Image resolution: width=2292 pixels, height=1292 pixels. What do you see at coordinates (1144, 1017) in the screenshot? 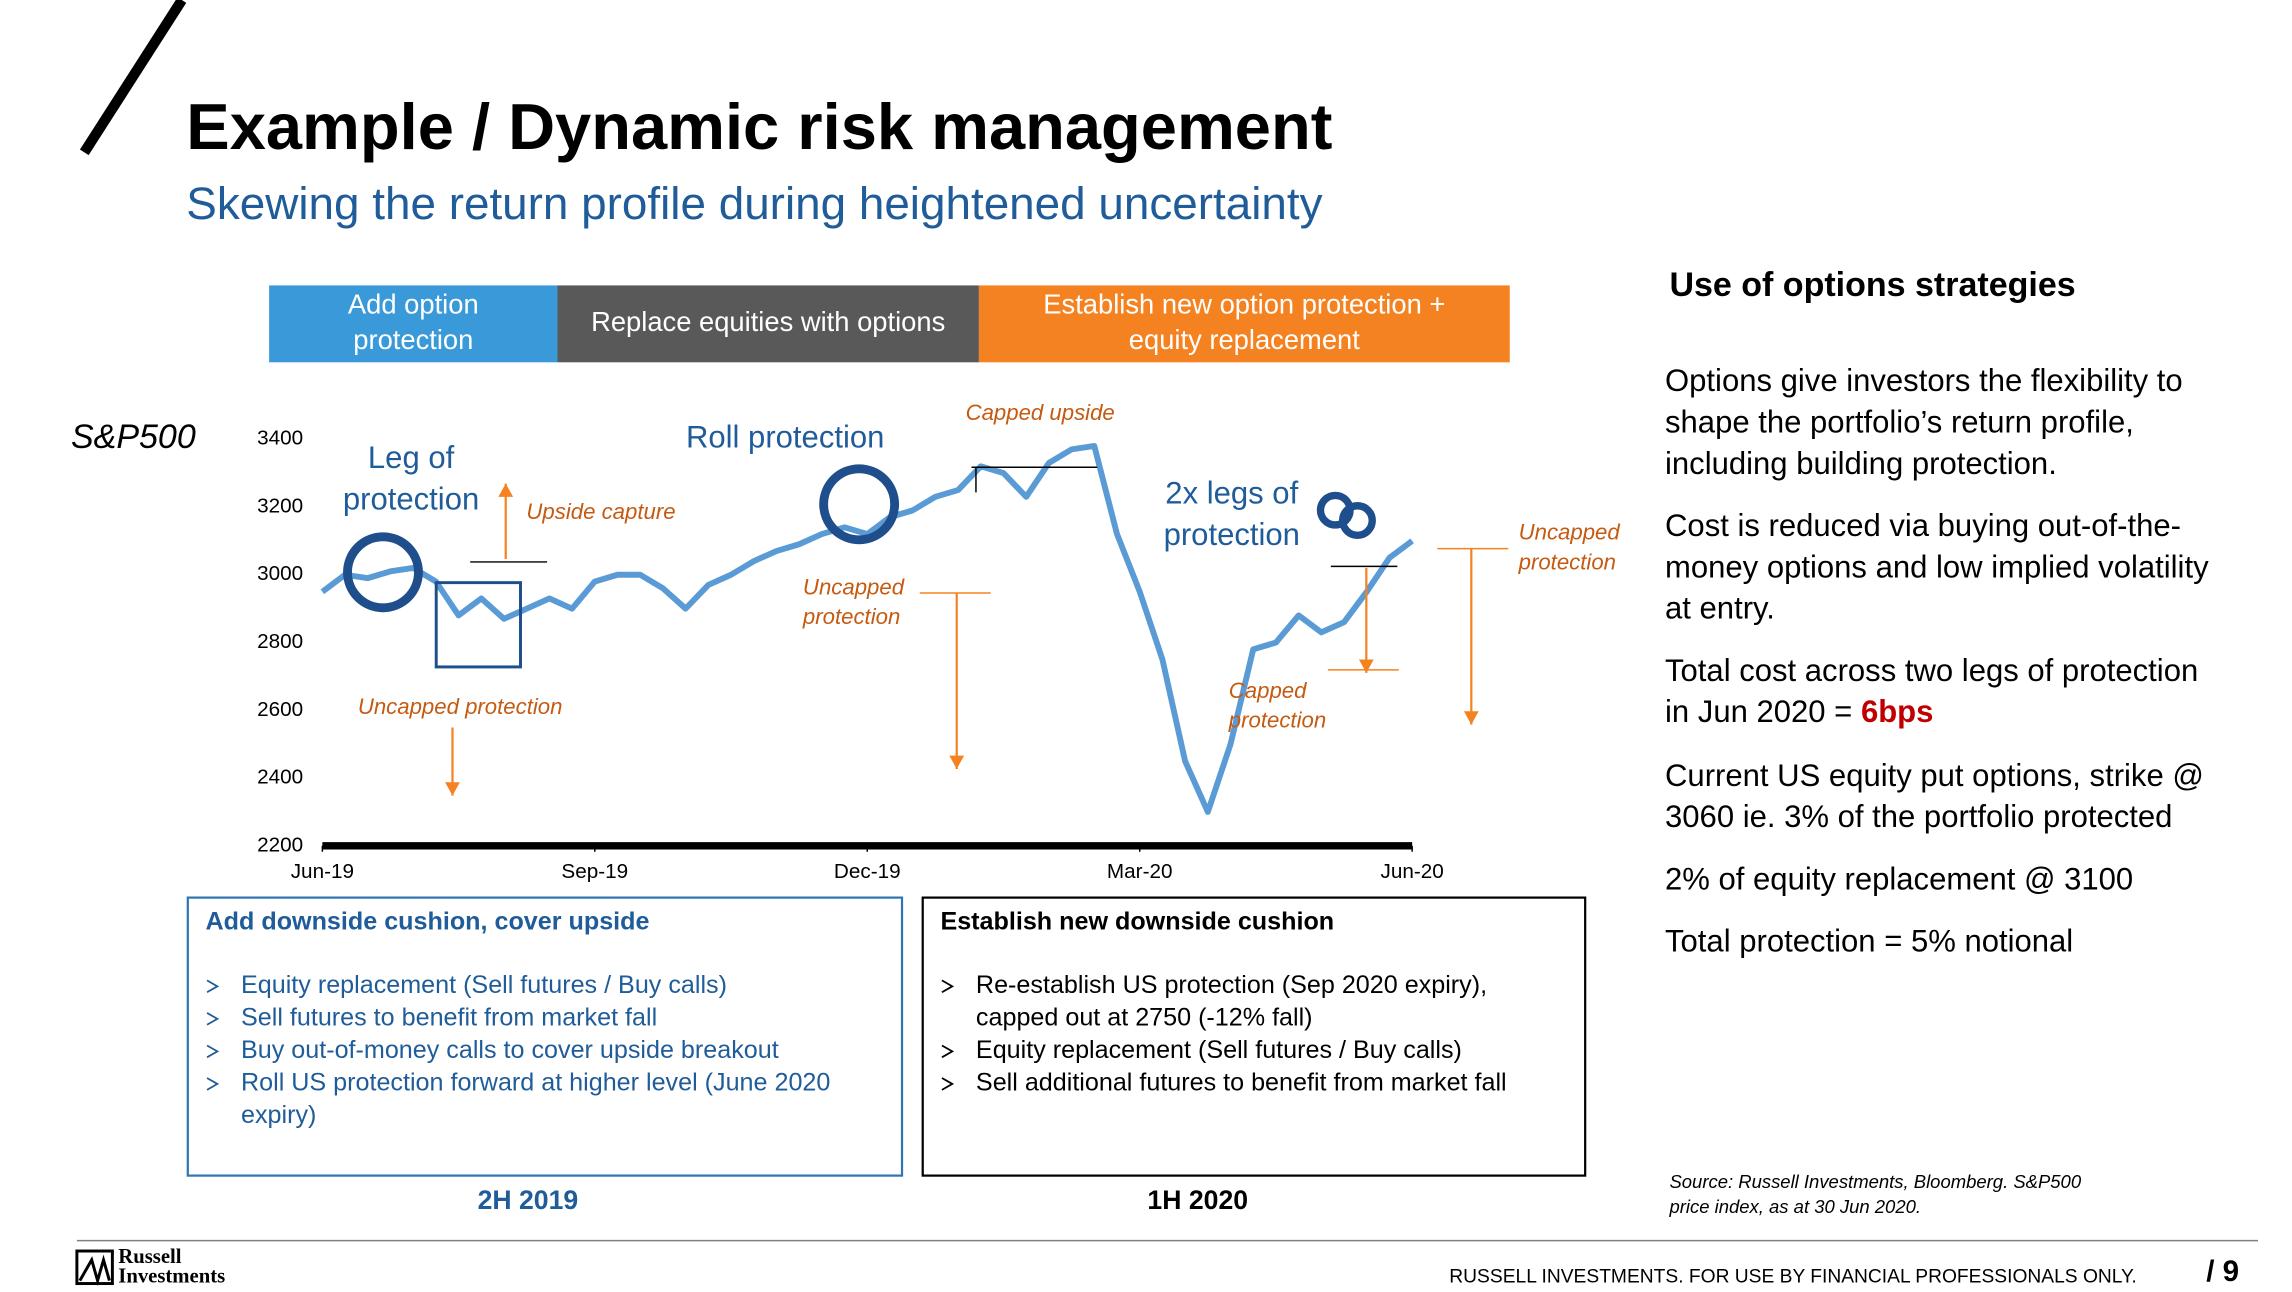
I see `bullet-text: capped out at 2750 (-12% fall)` at bounding box center [1144, 1017].